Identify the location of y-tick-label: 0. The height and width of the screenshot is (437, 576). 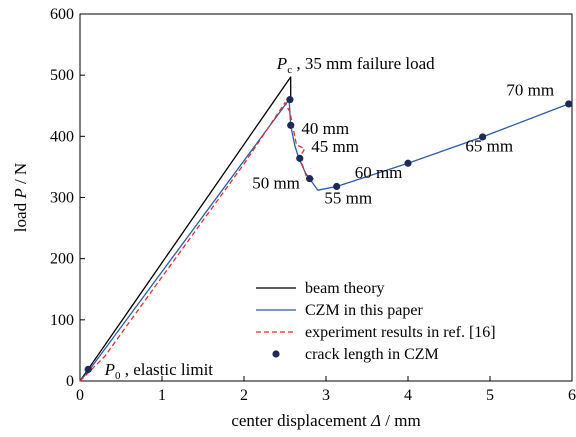
(70, 381).